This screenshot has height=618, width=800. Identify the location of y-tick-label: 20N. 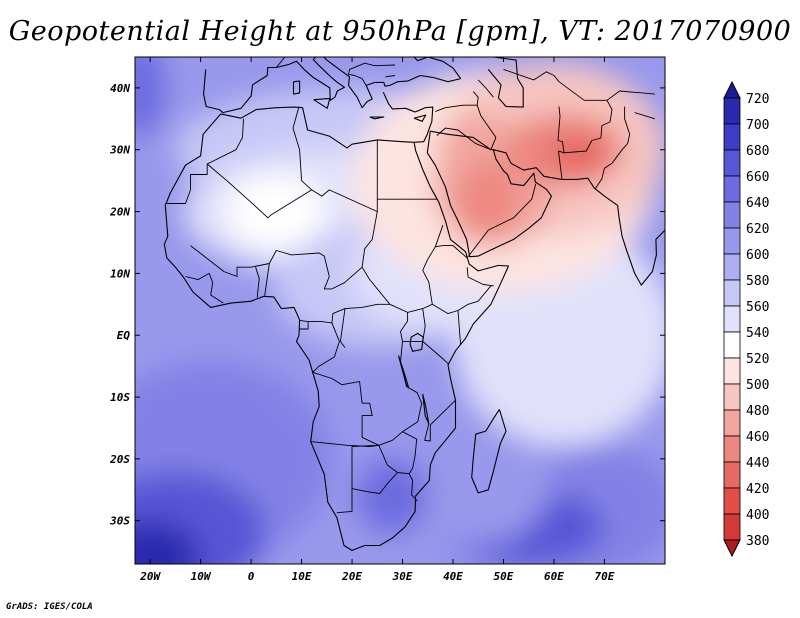
(119, 212).